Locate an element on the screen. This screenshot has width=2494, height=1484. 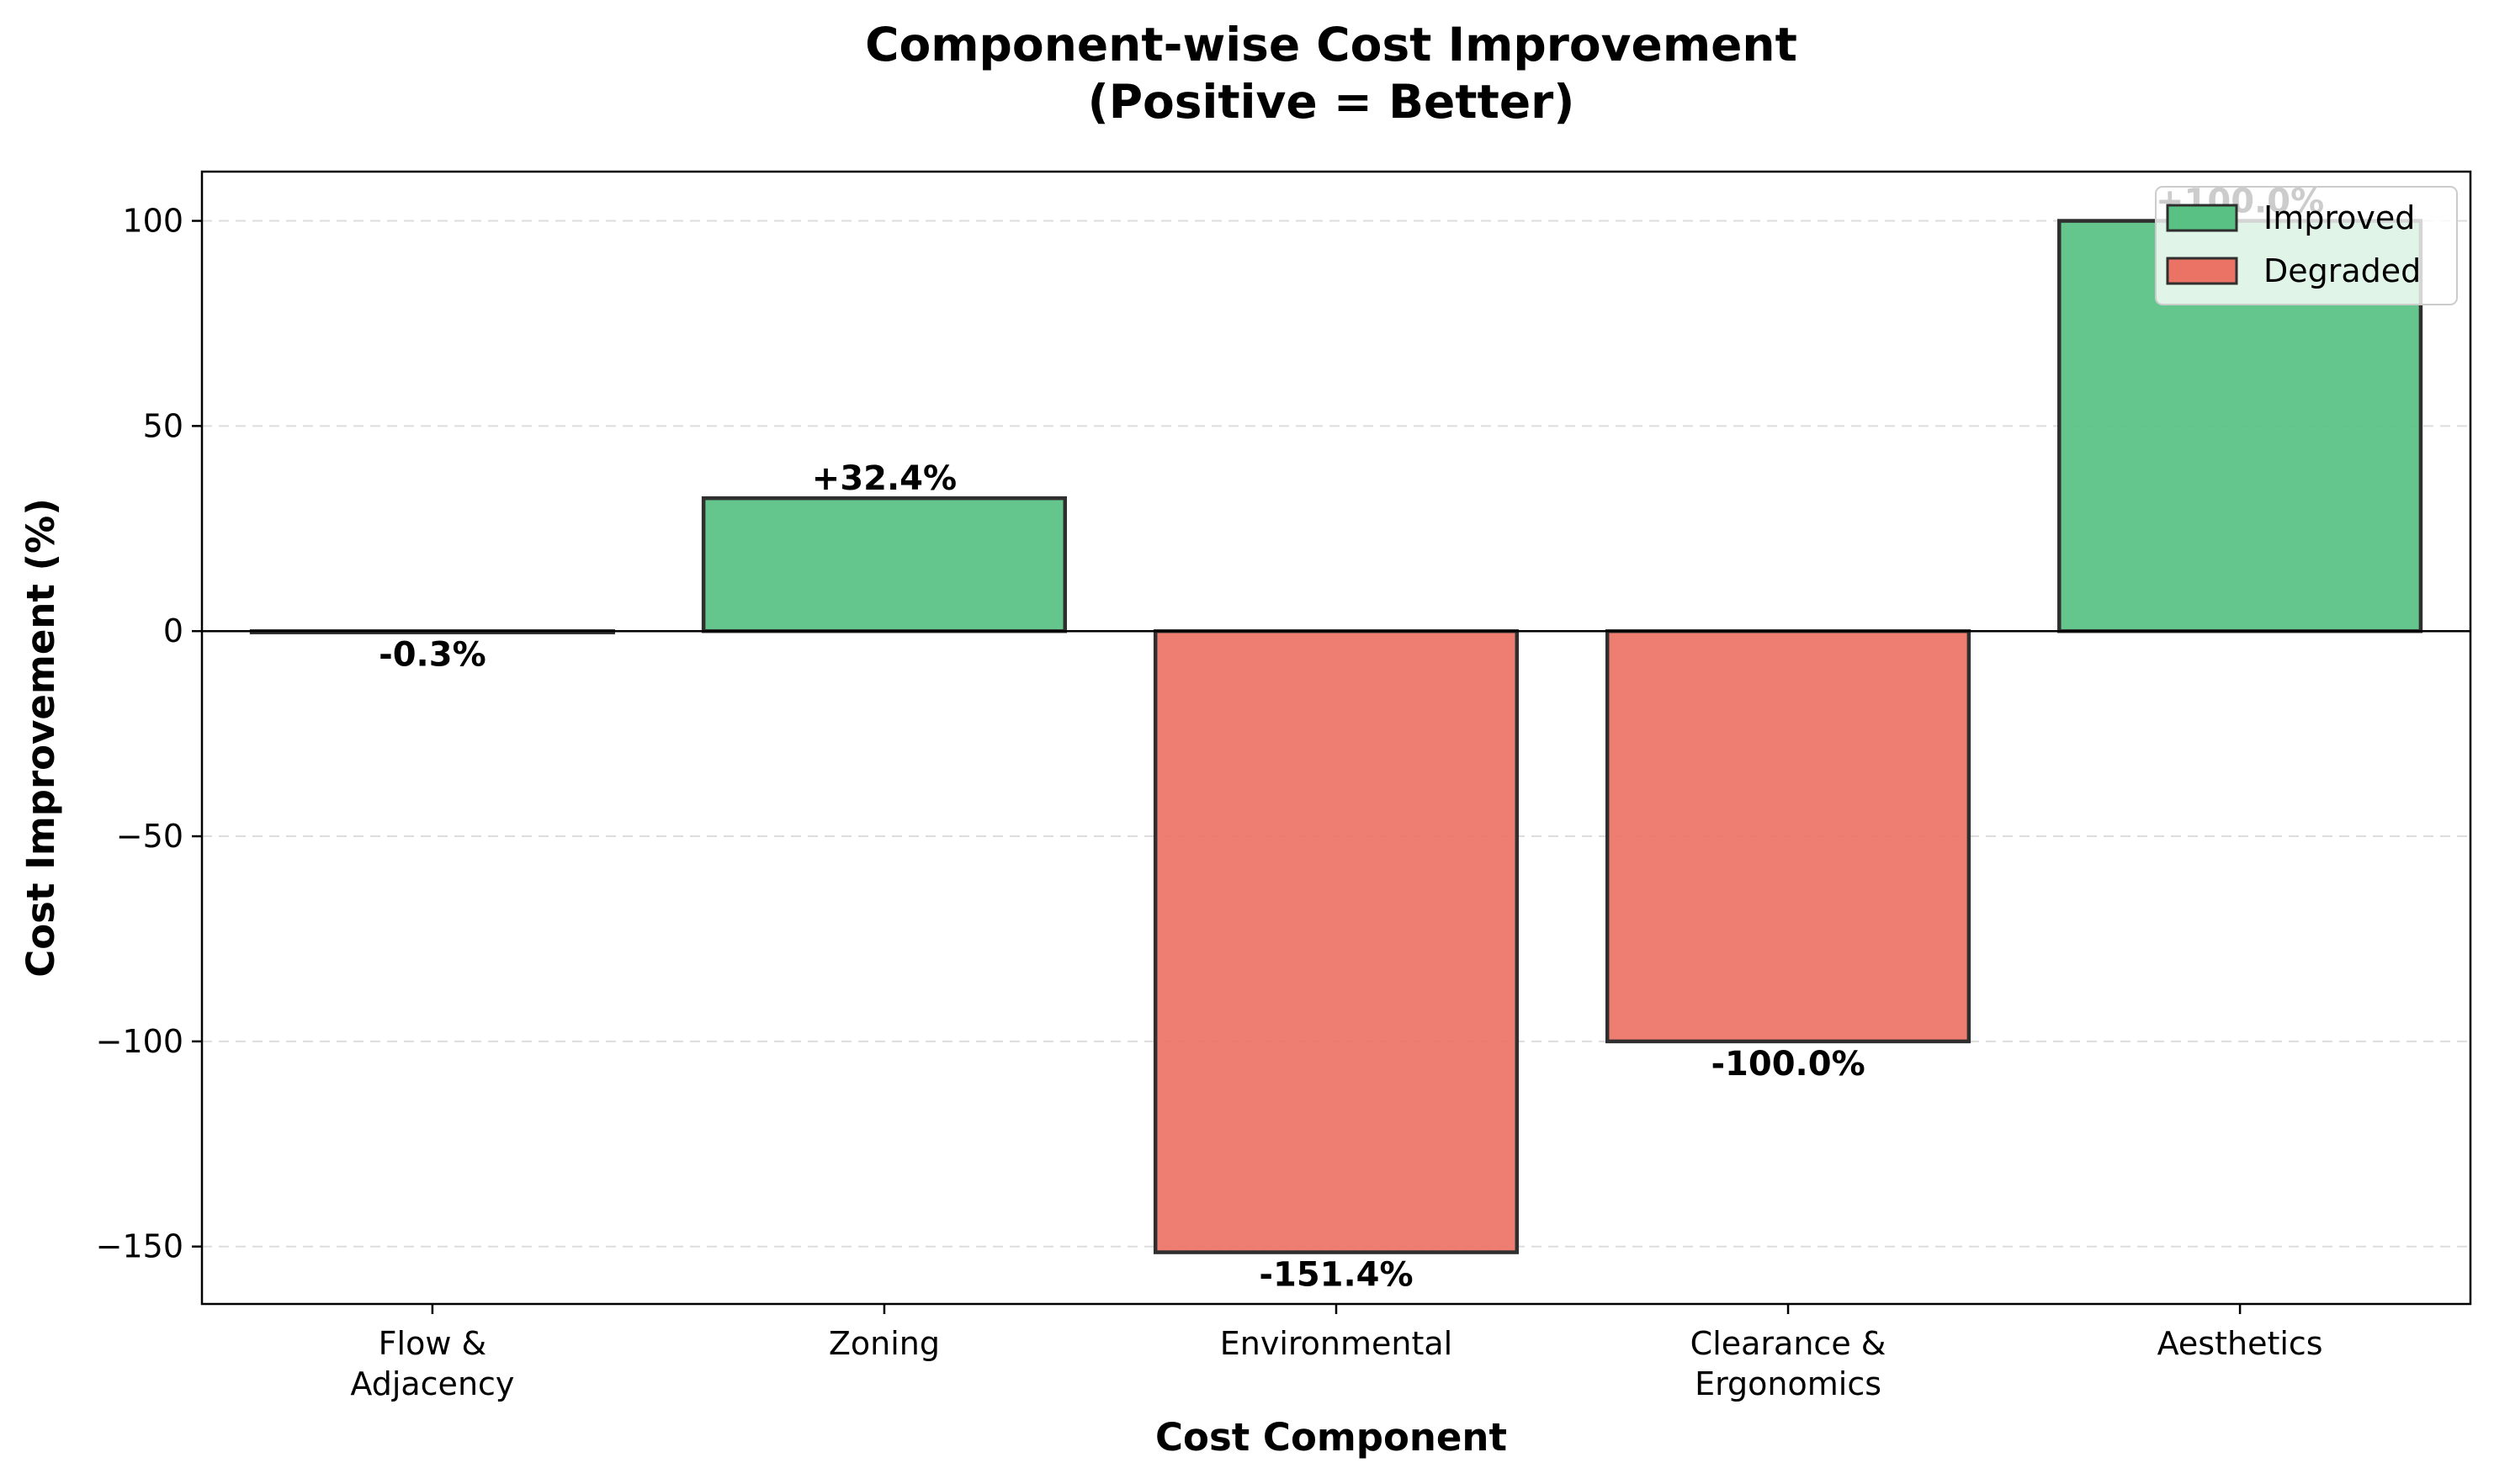
x-tick-label: Flow & is located at coordinates (432, 1343).